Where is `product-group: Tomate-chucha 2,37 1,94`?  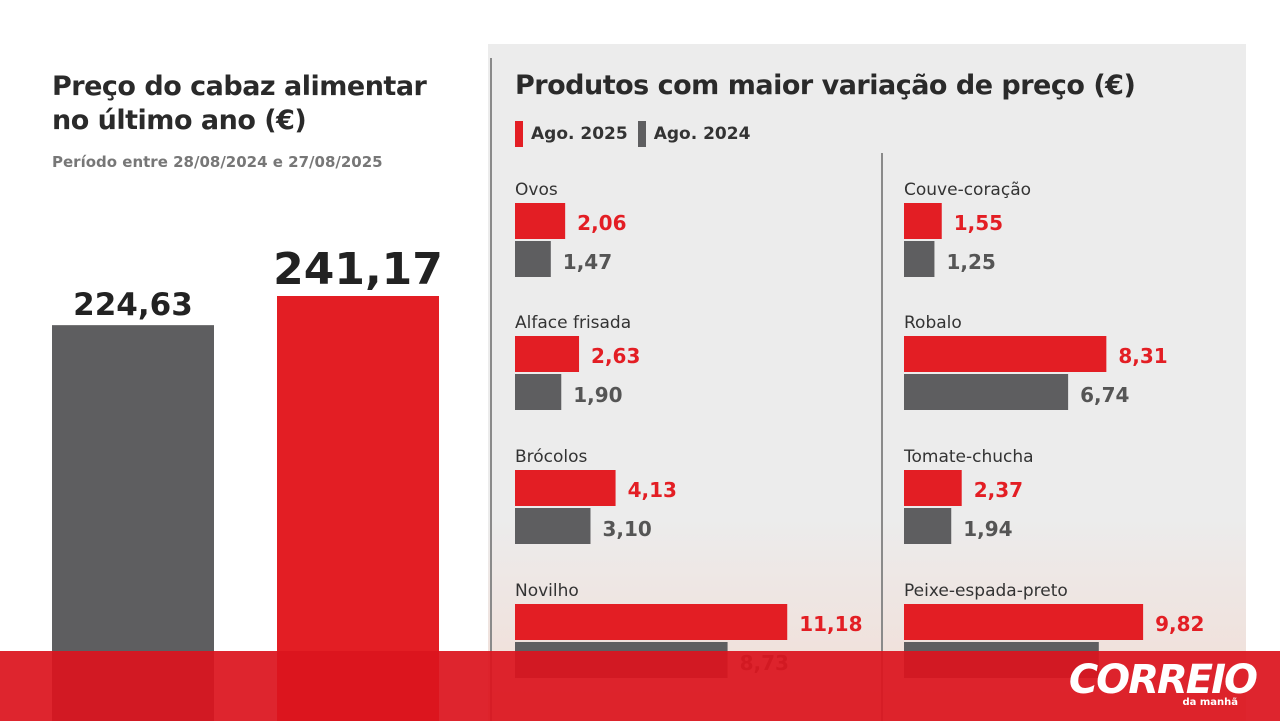 product-group: Tomate-chucha 2,37 1,94 is located at coordinates (968, 495).